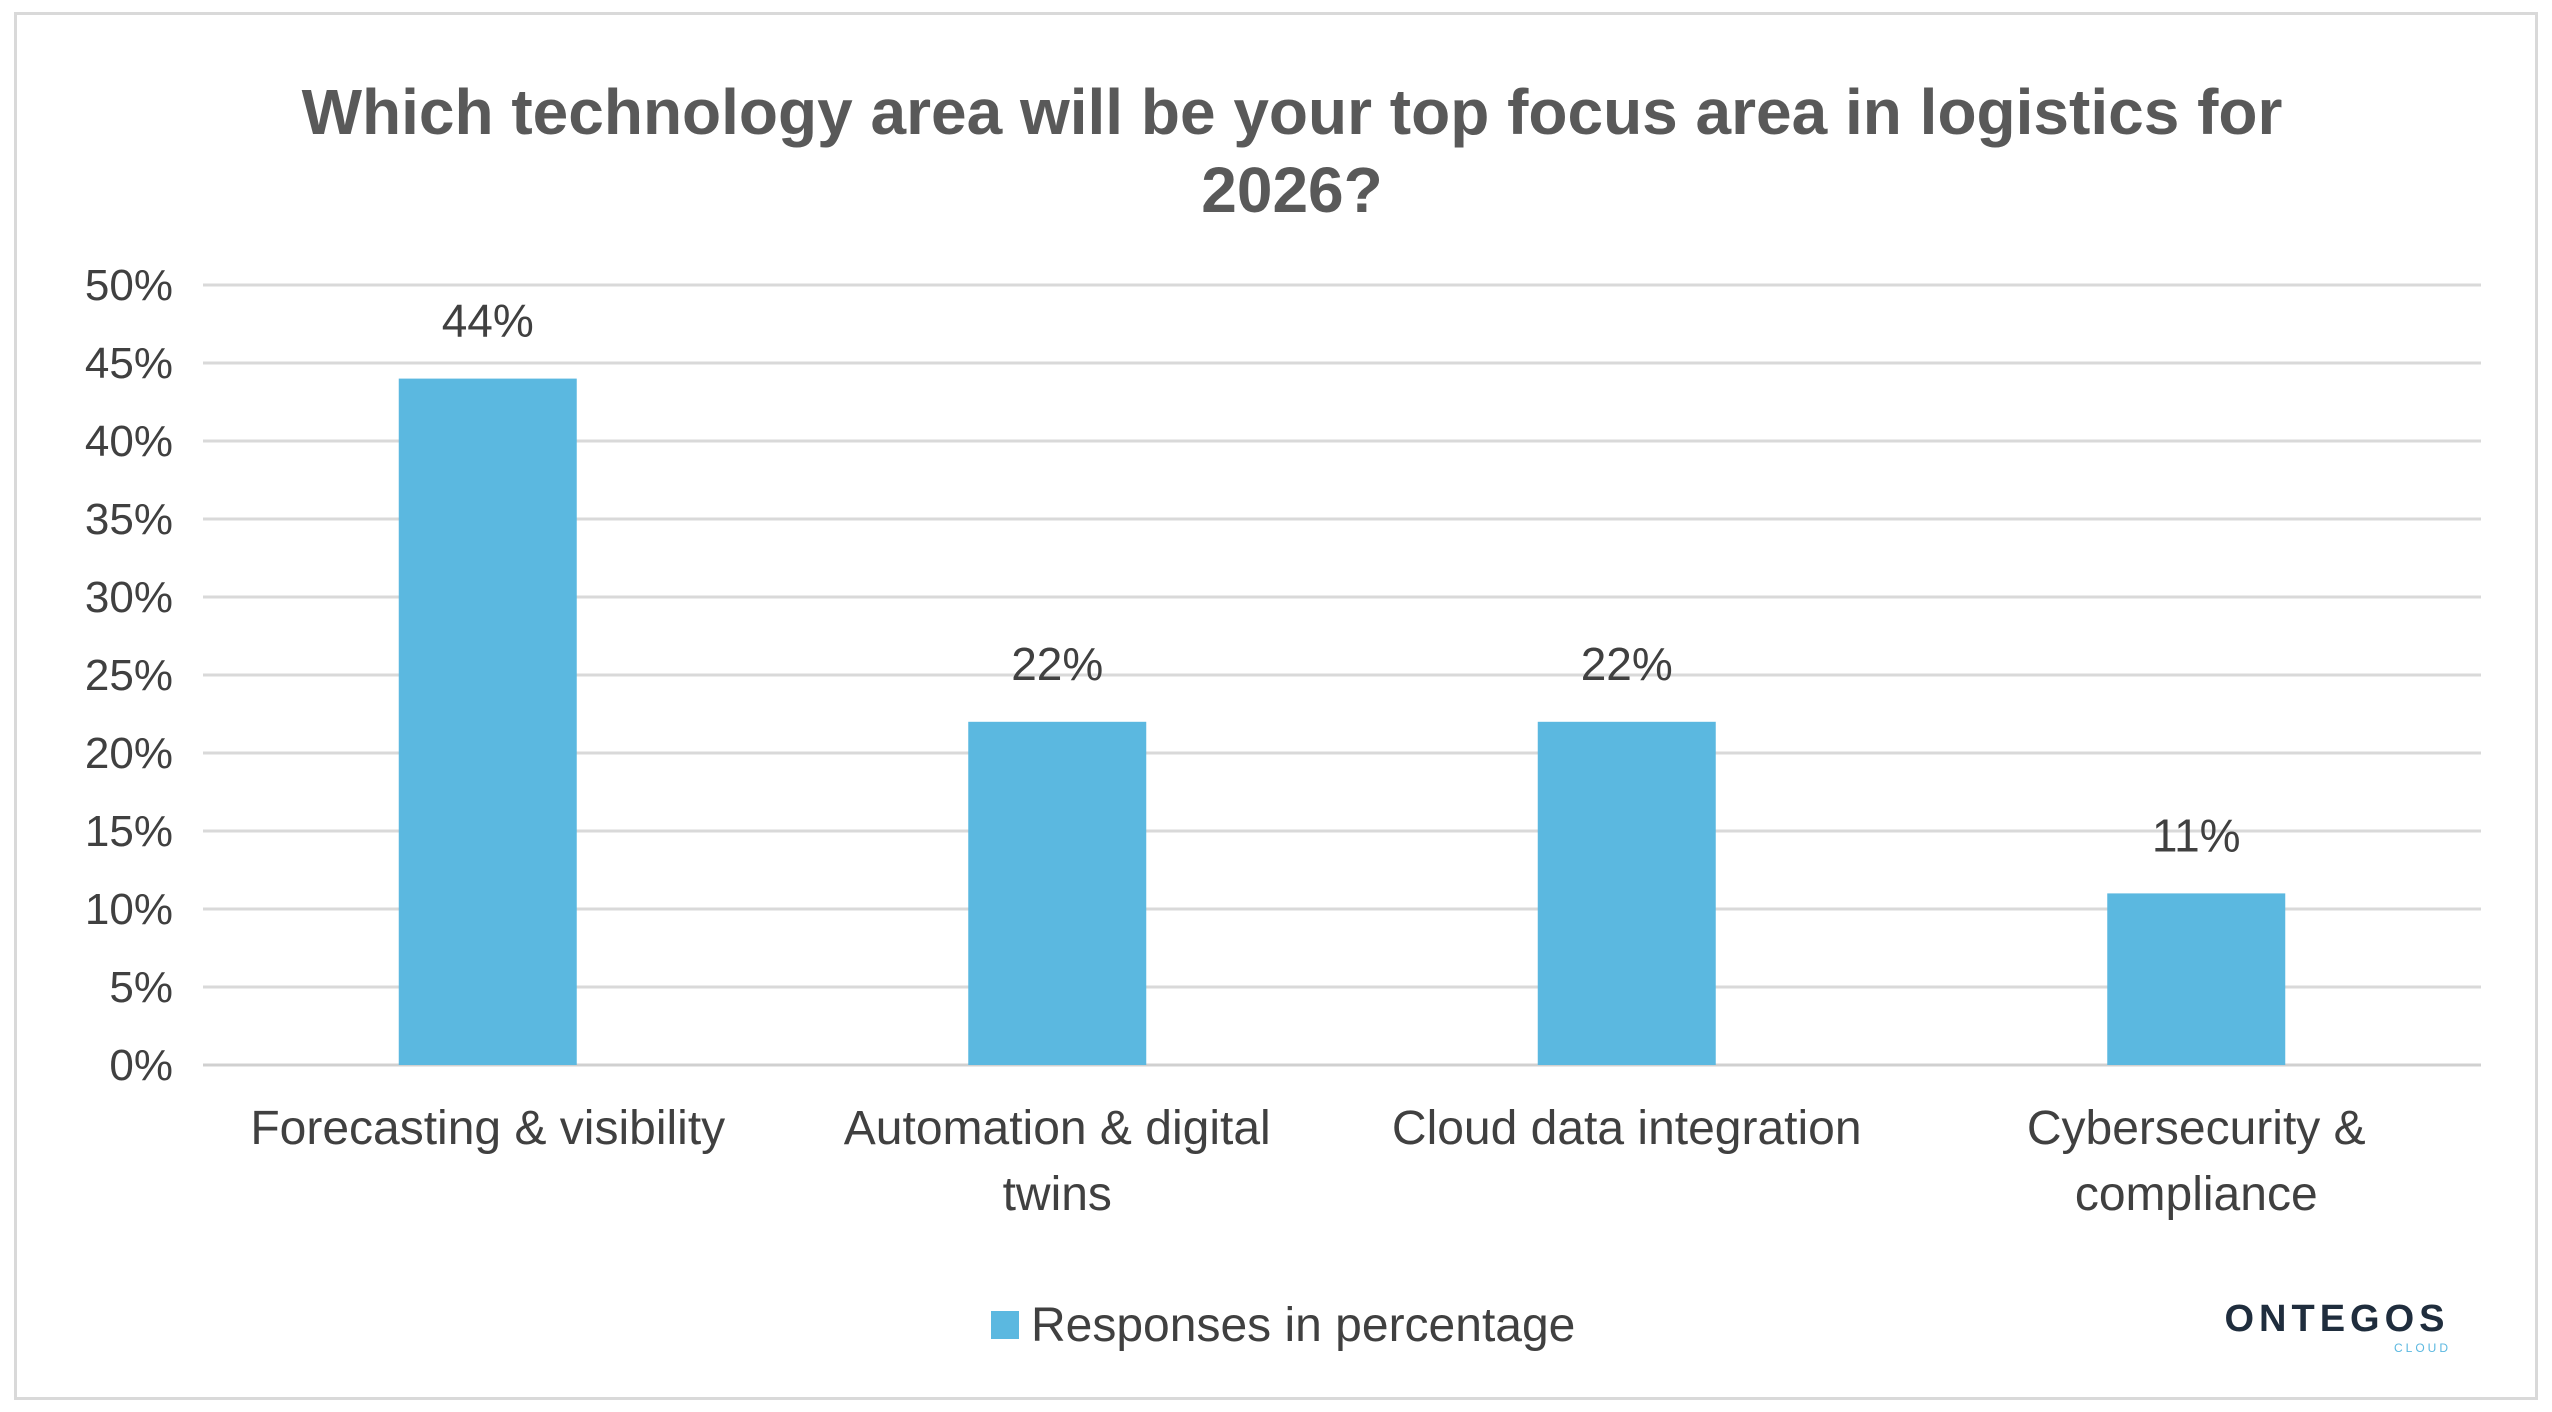 Image resolution: width=2552 pixels, height=1412 pixels. Describe the element at coordinates (141, 987) in the screenshot. I see `y-tick-label: 5%` at that location.